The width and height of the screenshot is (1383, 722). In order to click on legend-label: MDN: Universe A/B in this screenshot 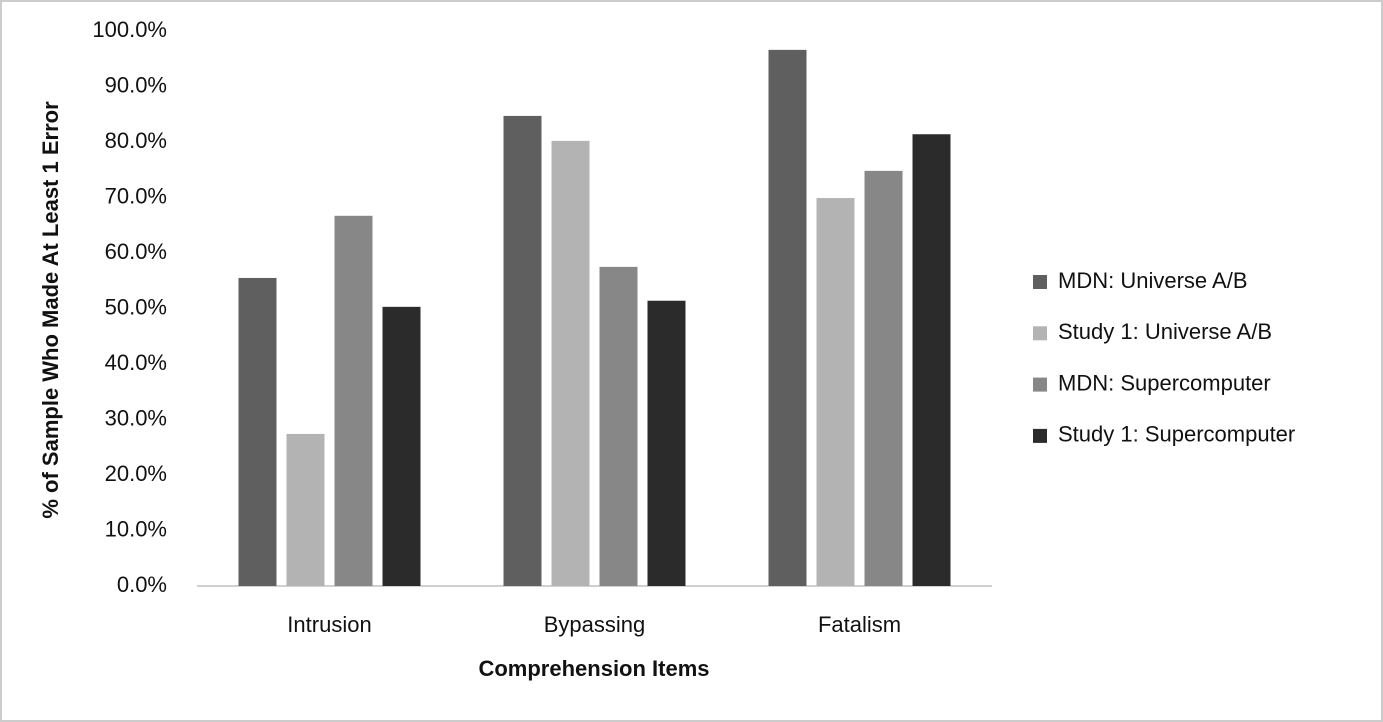, I will do `click(1153, 280)`.